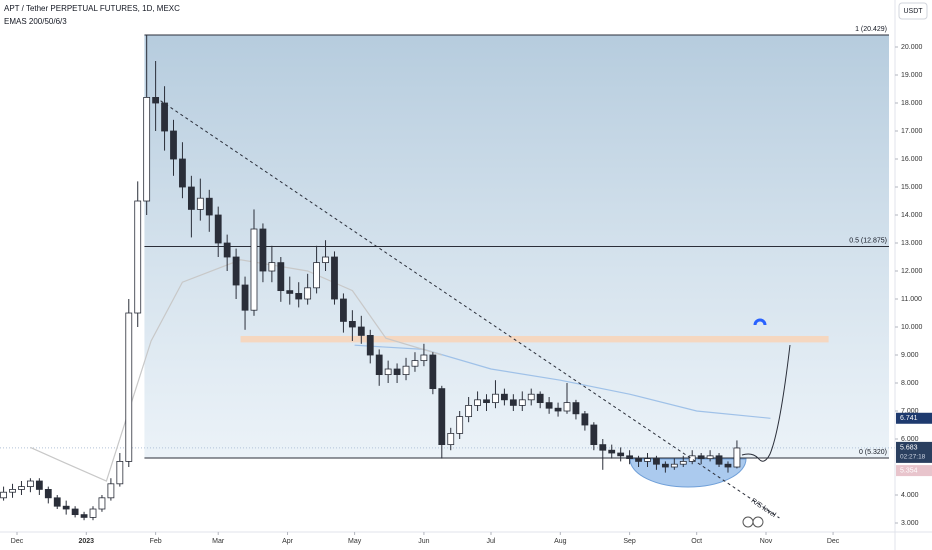 The width and height of the screenshot is (932, 550). I want to click on emoji-icon, so click(753, 522).